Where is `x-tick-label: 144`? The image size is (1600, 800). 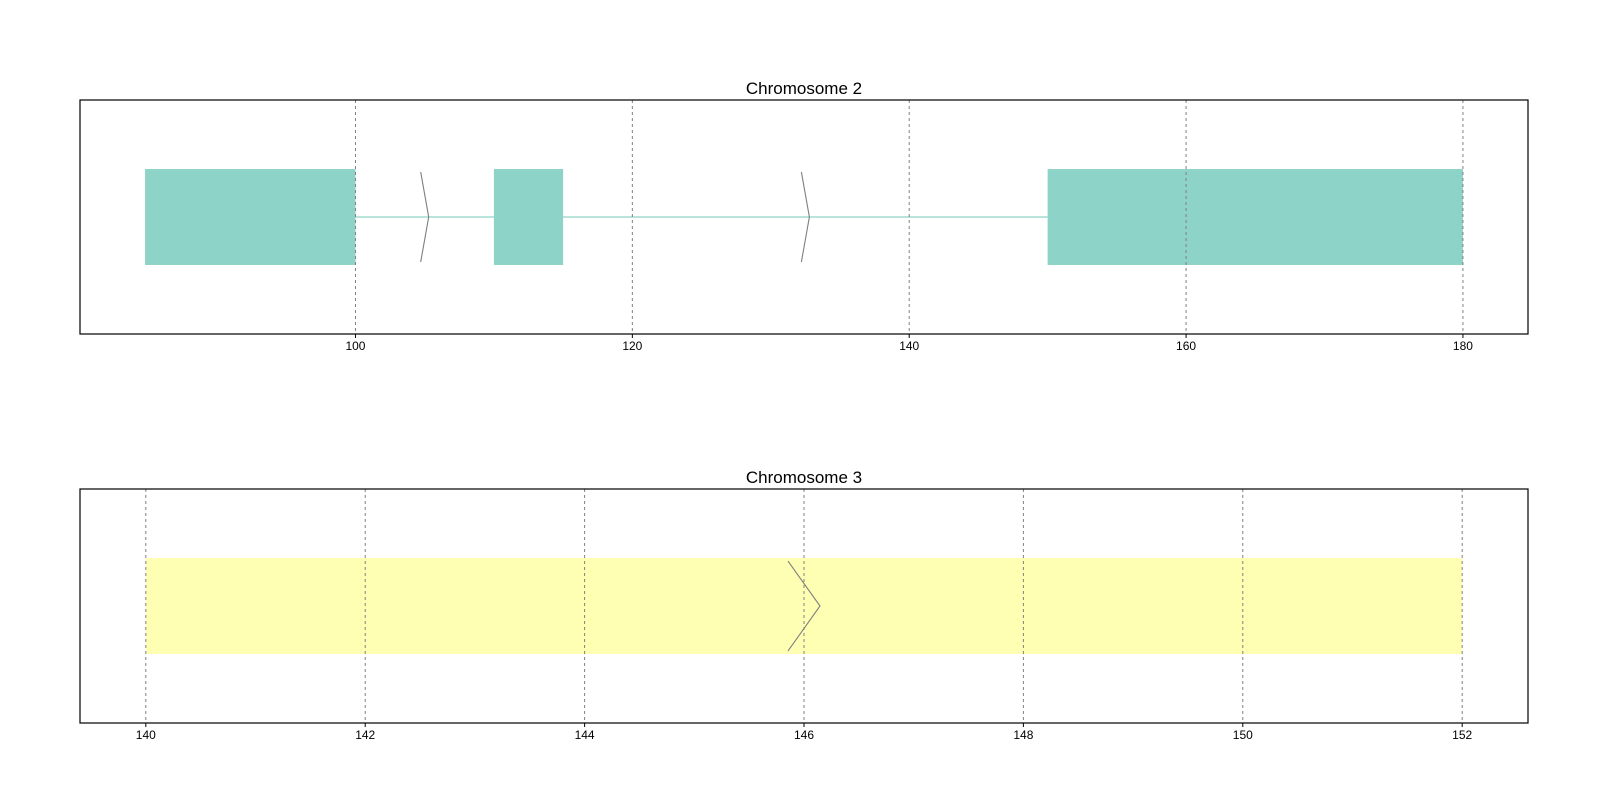
x-tick-label: 144 is located at coordinates (585, 735).